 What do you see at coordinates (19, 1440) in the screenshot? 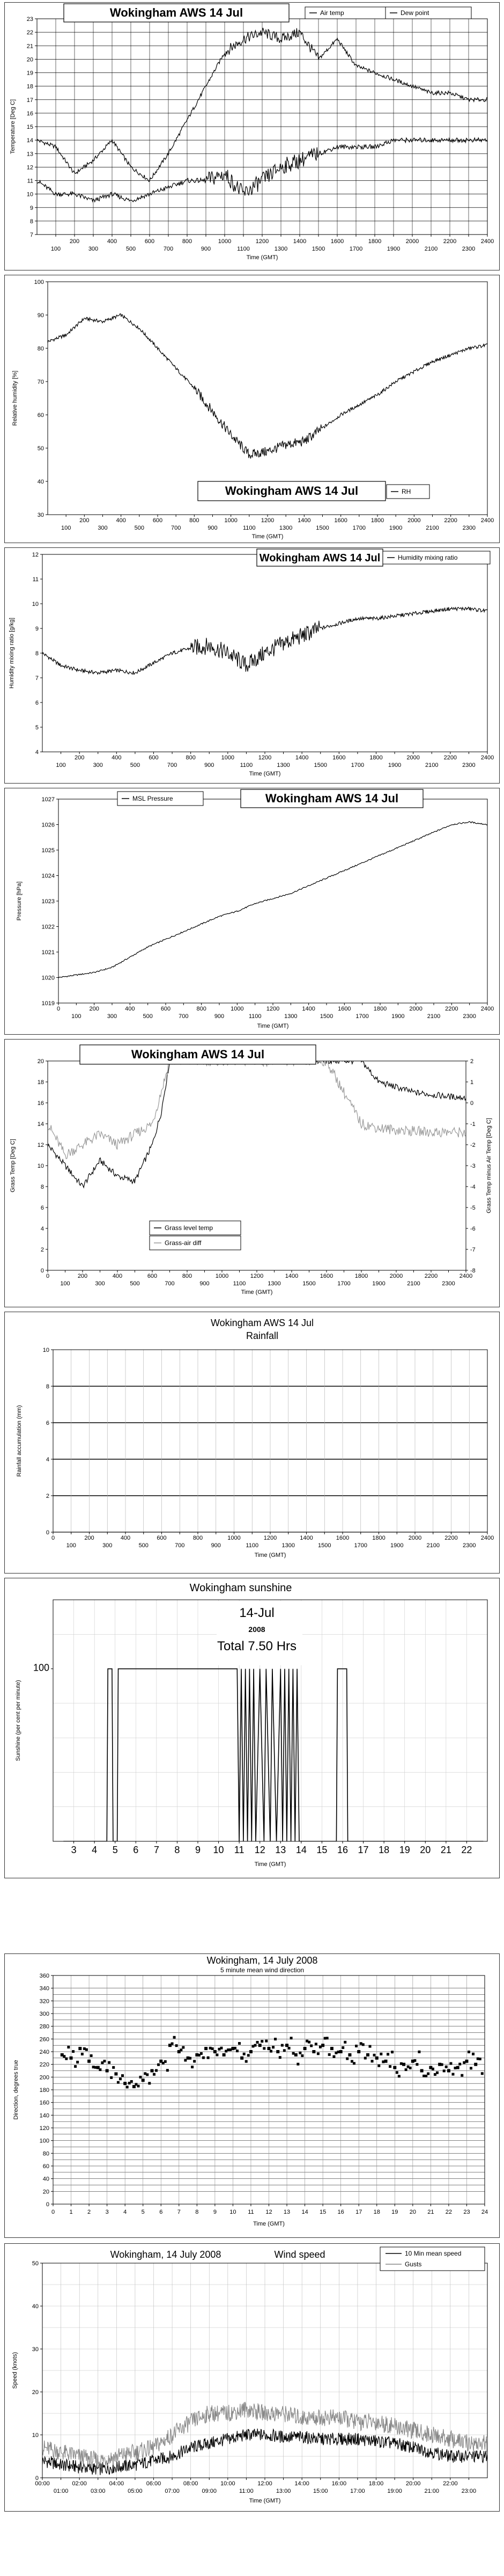
I see `y-axis-label: Rainfall accumulation (mm)` at bounding box center [19, 1440].